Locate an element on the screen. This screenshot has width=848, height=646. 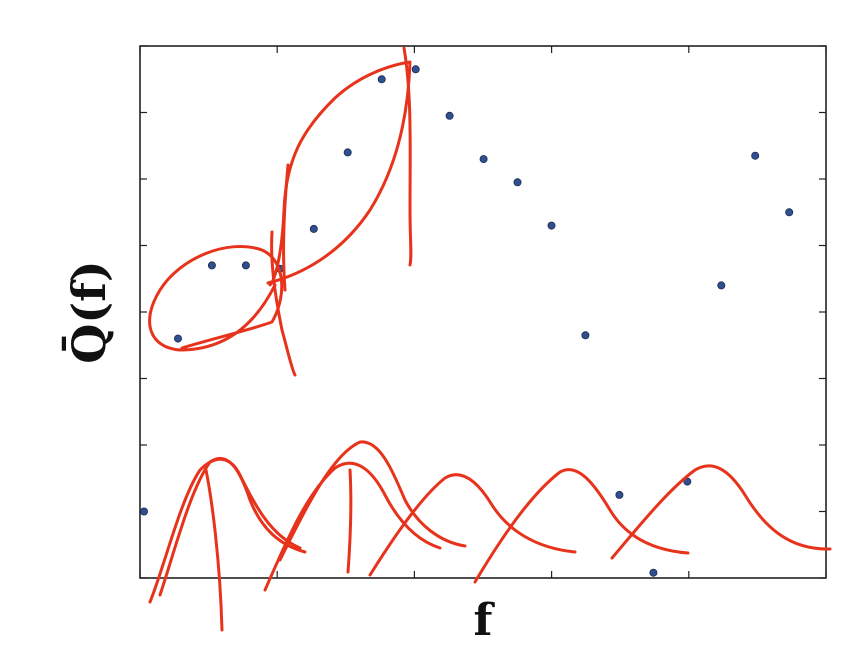
y-axis-label: Q̄(f) is located at coordinates (88, 311).